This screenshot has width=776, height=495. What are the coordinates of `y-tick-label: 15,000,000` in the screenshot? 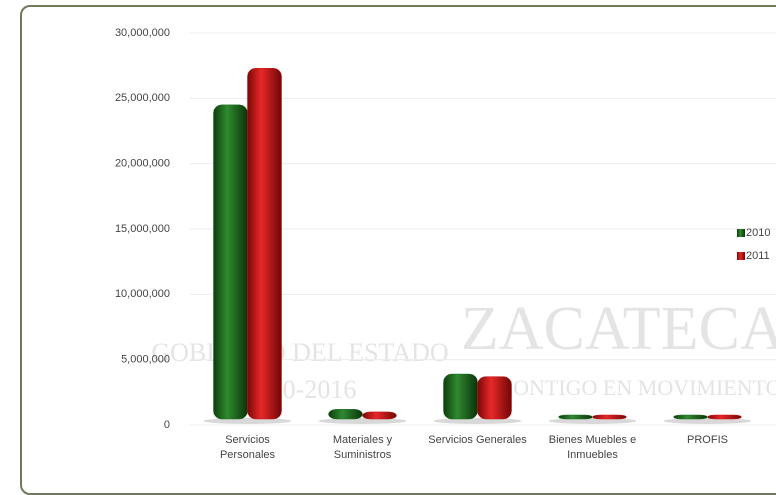 It's located at (142, 229).